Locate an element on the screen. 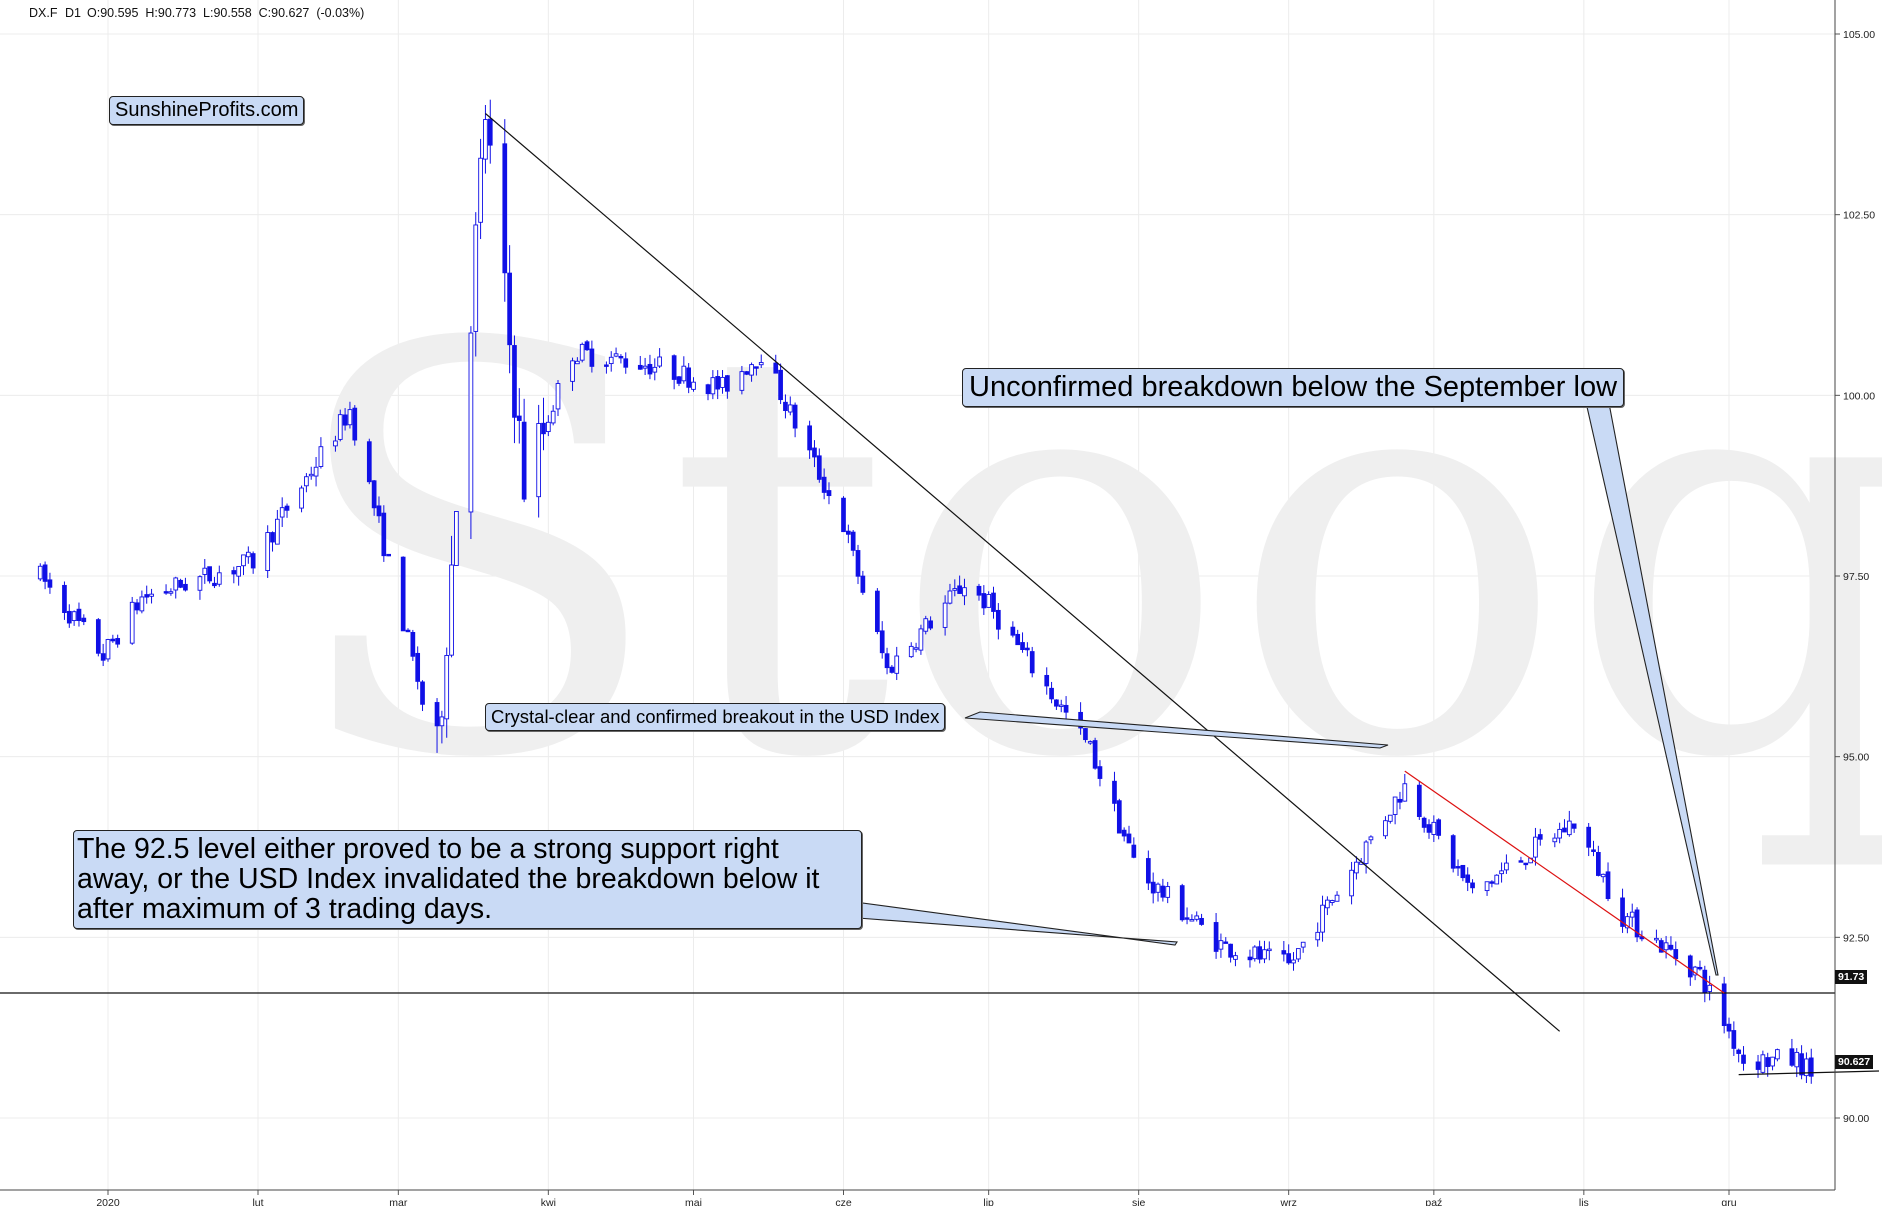 Image resolution: width=1882 pixels, height=1206 pixels. y-tick-label: 90.00 is located at coordinates (1856, 1119).